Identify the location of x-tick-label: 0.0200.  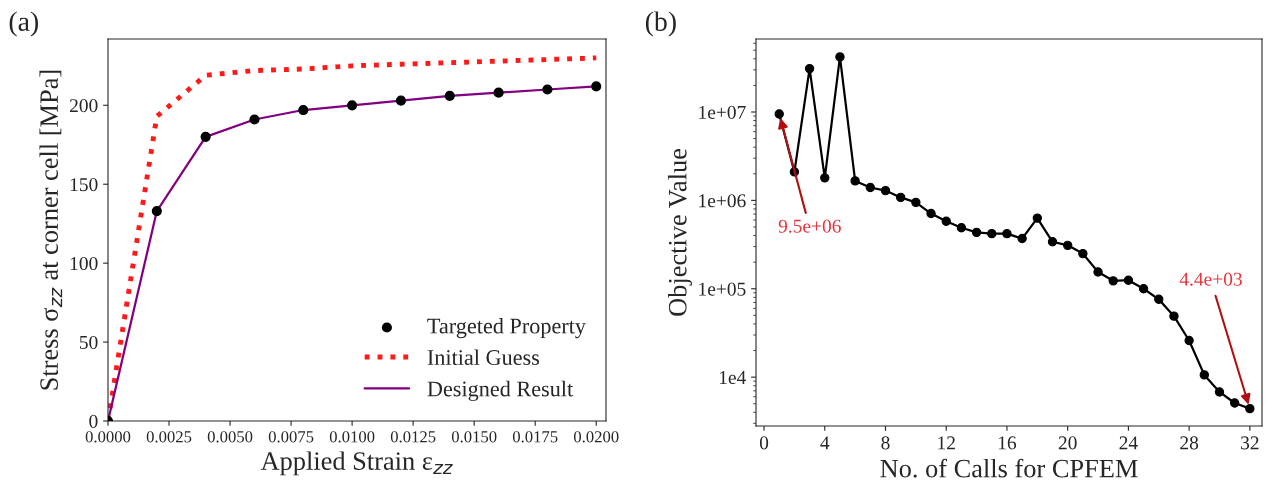
(596, 437).